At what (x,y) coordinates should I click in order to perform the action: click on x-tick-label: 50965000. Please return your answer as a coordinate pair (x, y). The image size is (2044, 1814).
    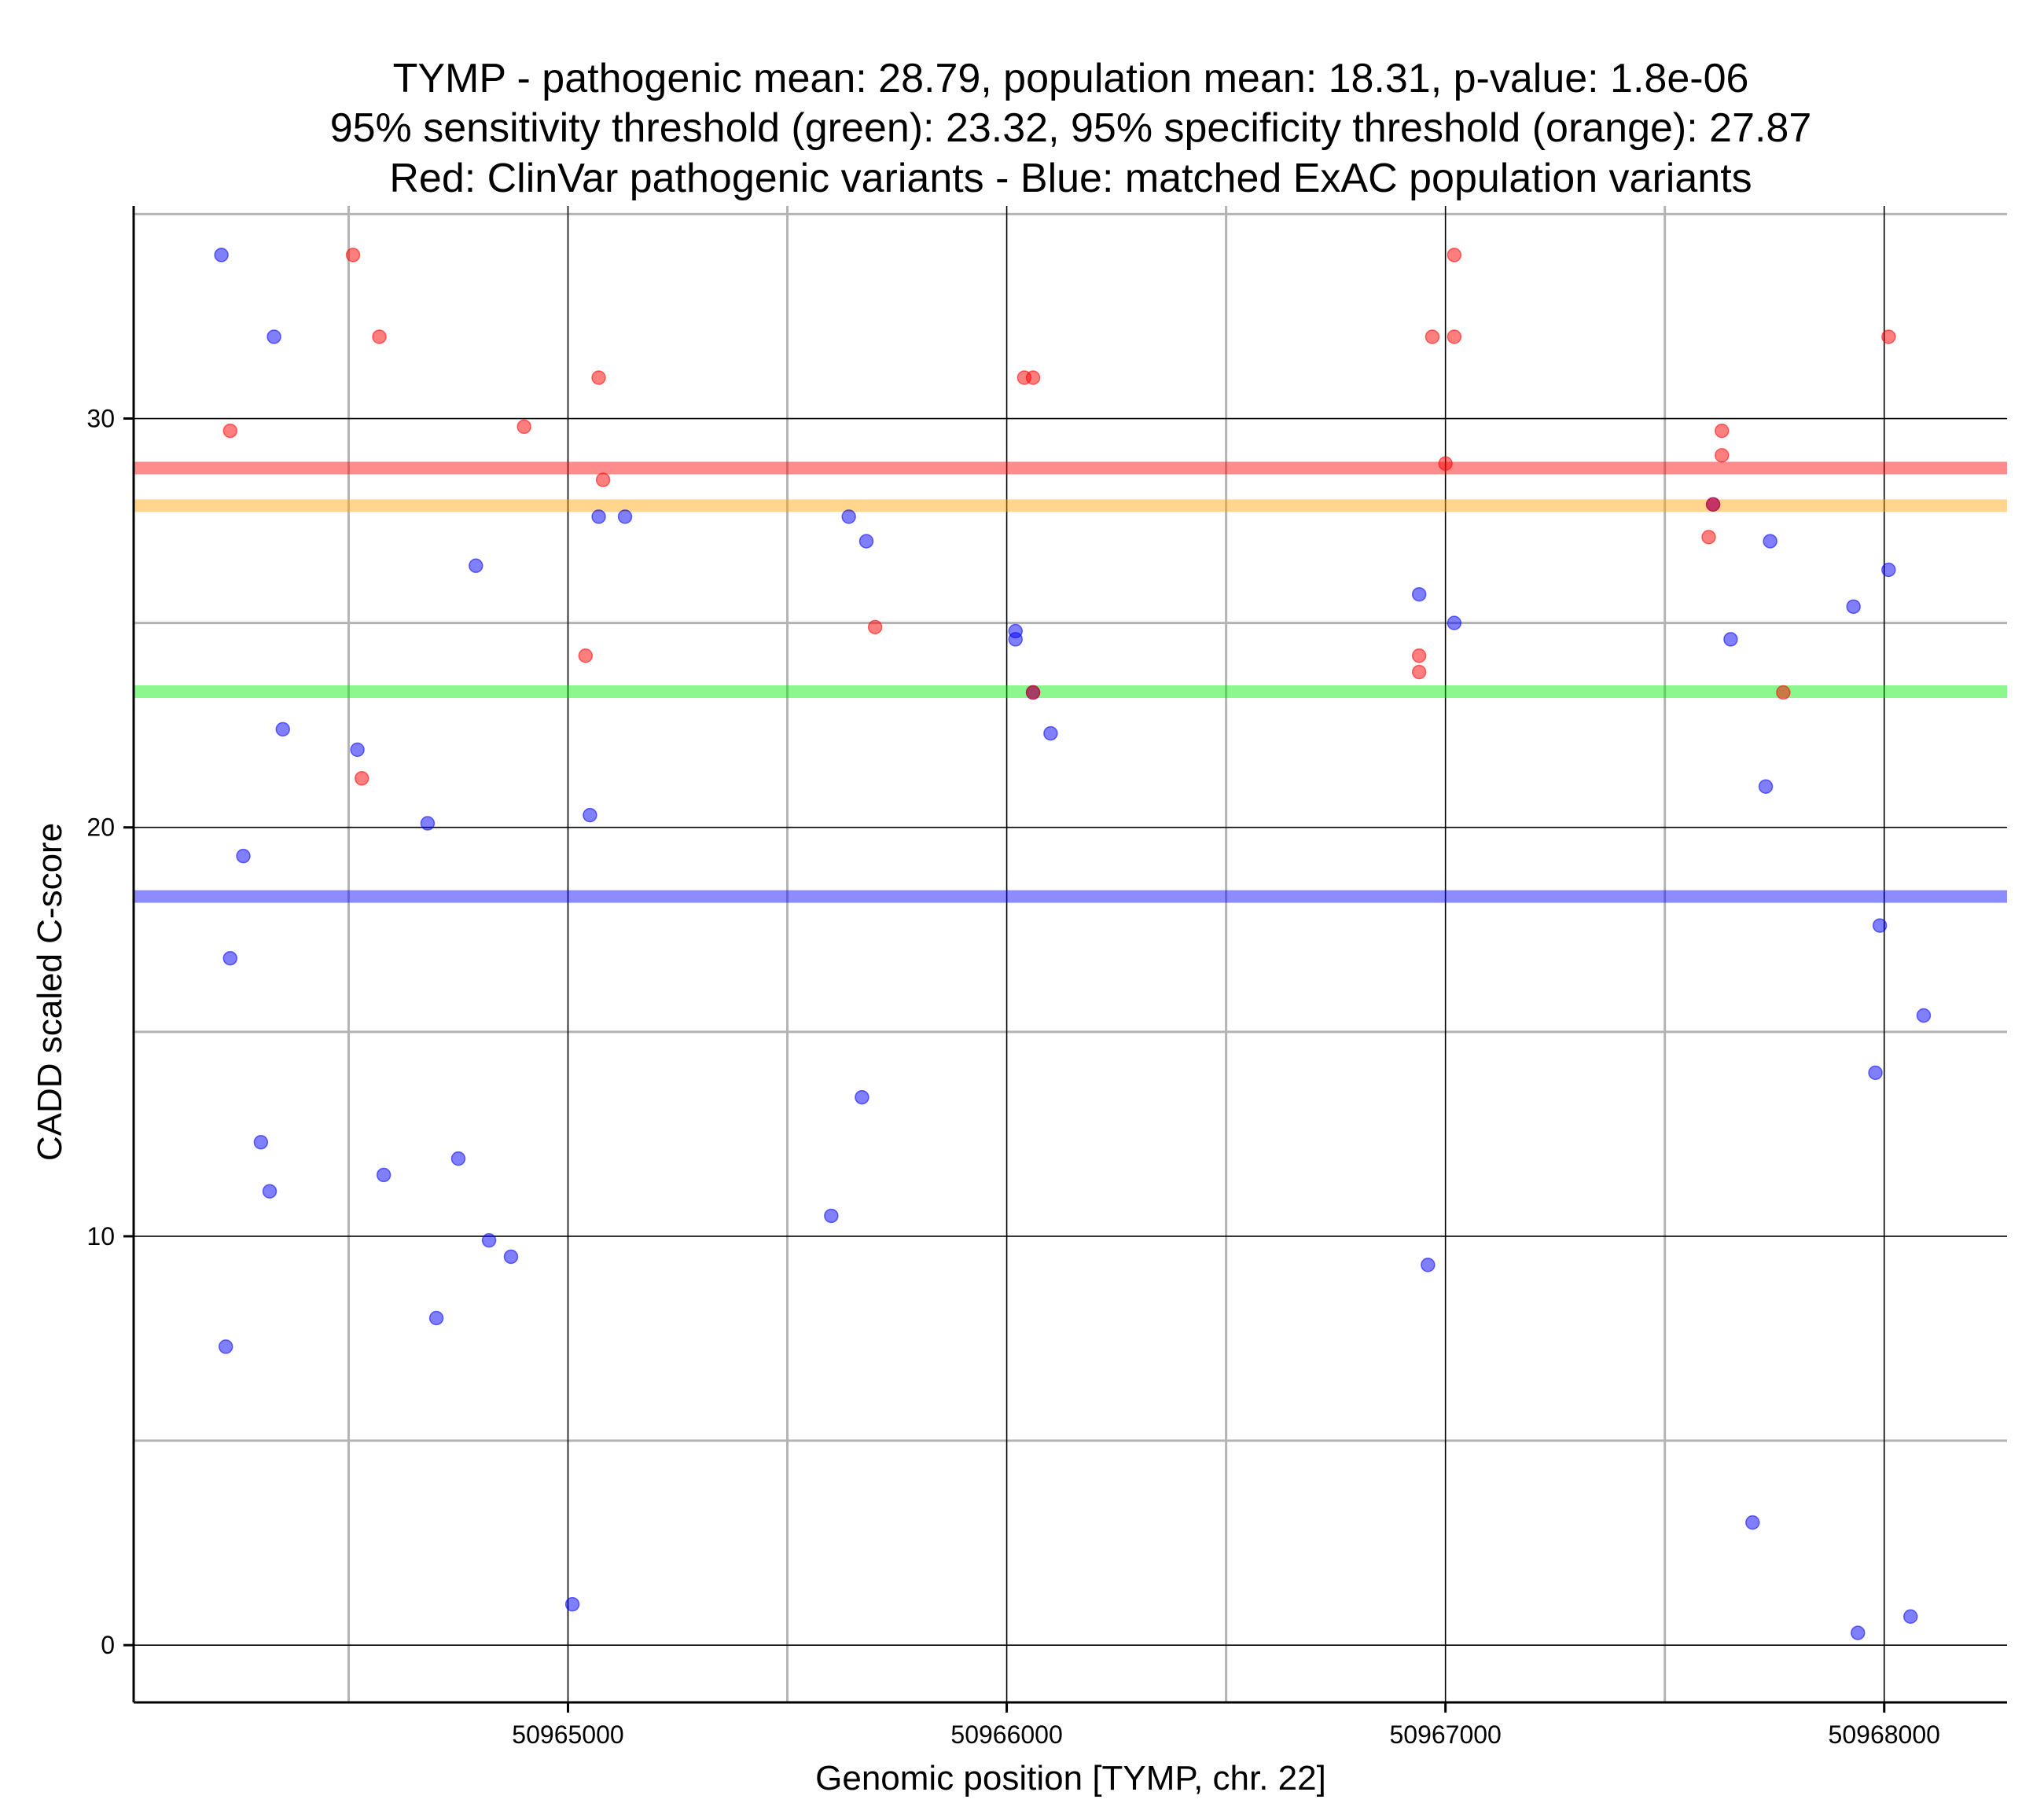
    Looking at the image, I should click on (567, 1734).